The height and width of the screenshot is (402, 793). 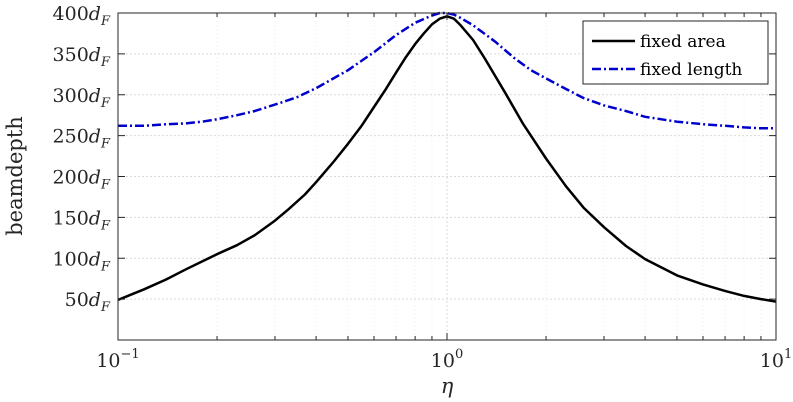 I want to click on y-tick-label: 200dF, so click(x=82, y=180).